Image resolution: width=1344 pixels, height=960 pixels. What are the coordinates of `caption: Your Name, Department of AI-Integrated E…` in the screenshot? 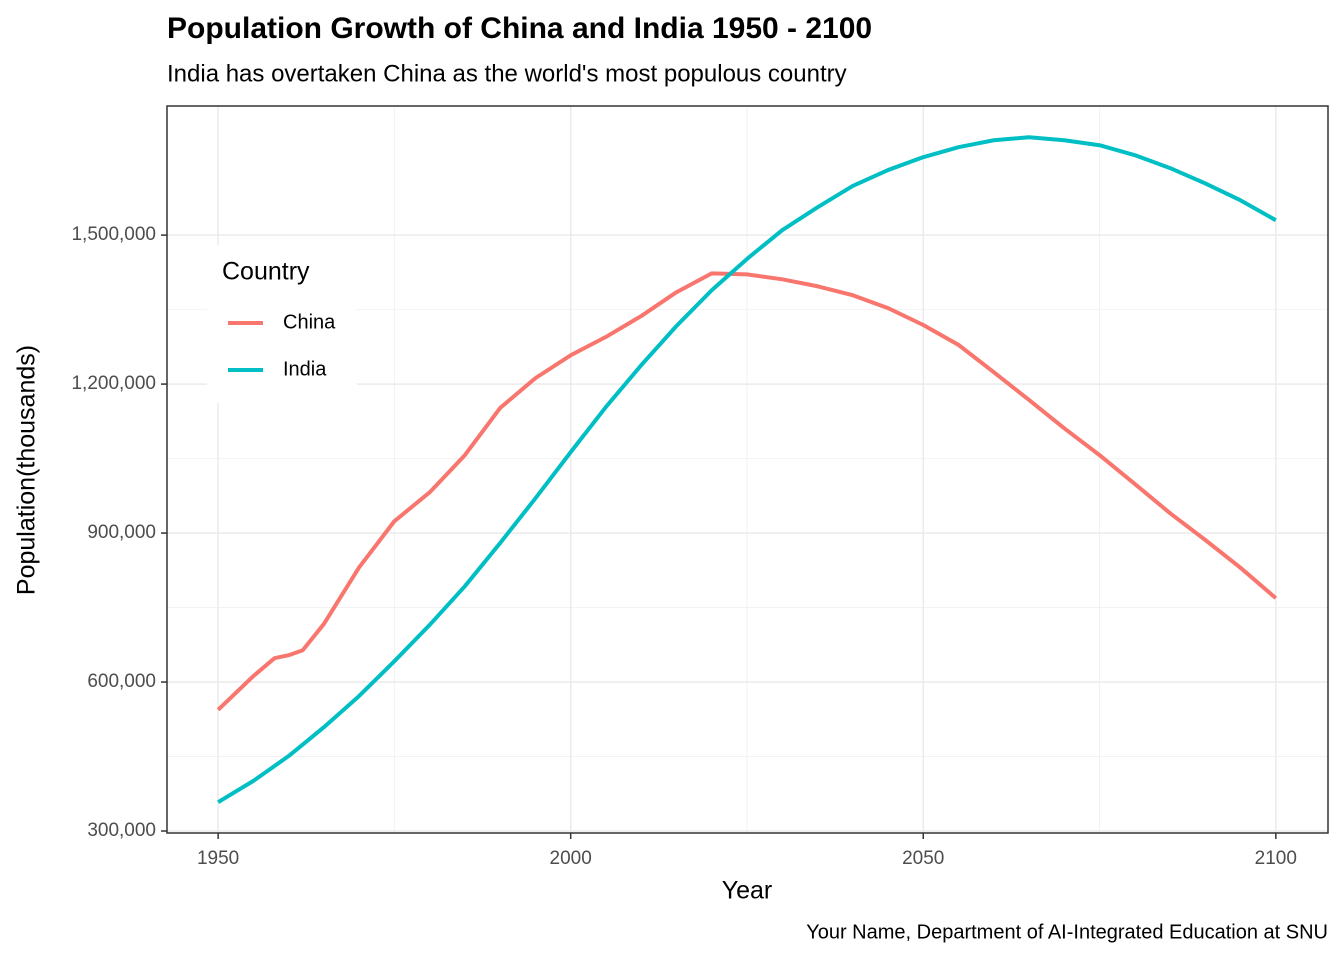 It's located at (1067, 932).